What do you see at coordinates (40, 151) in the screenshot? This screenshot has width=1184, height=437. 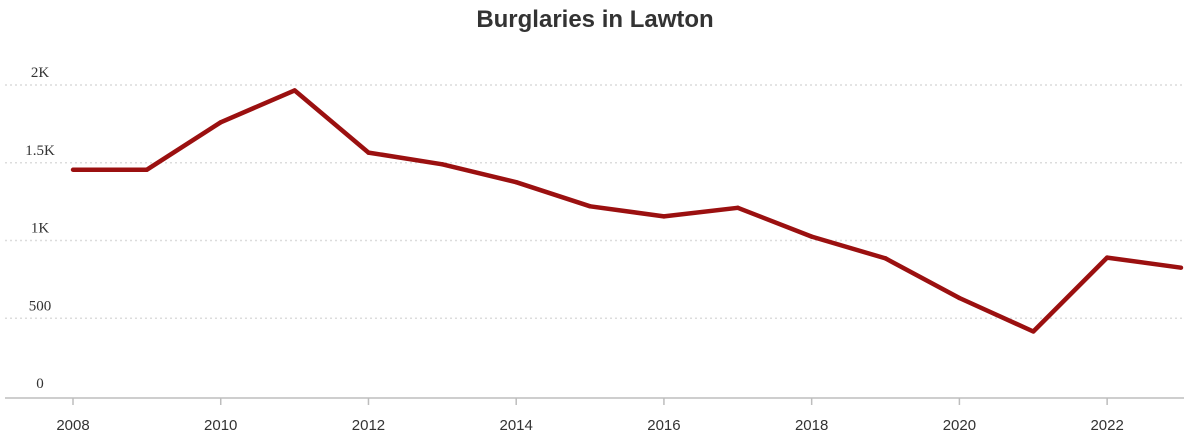 I see `y-tick-label: 1.5K` at bounding box center [40, 151].